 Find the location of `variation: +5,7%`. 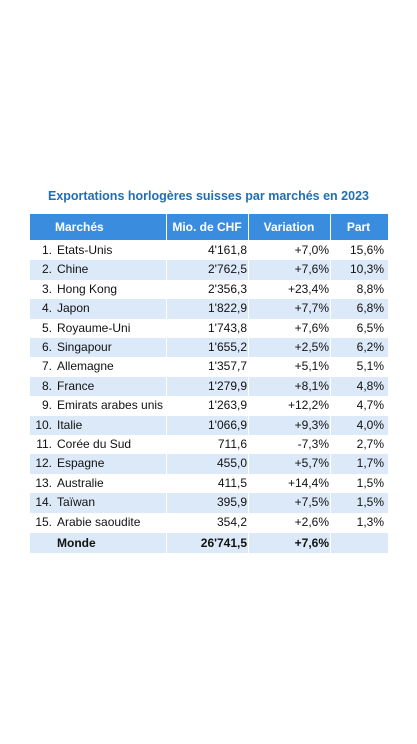

variation: +5,7% is located at coordinates (311, 463).